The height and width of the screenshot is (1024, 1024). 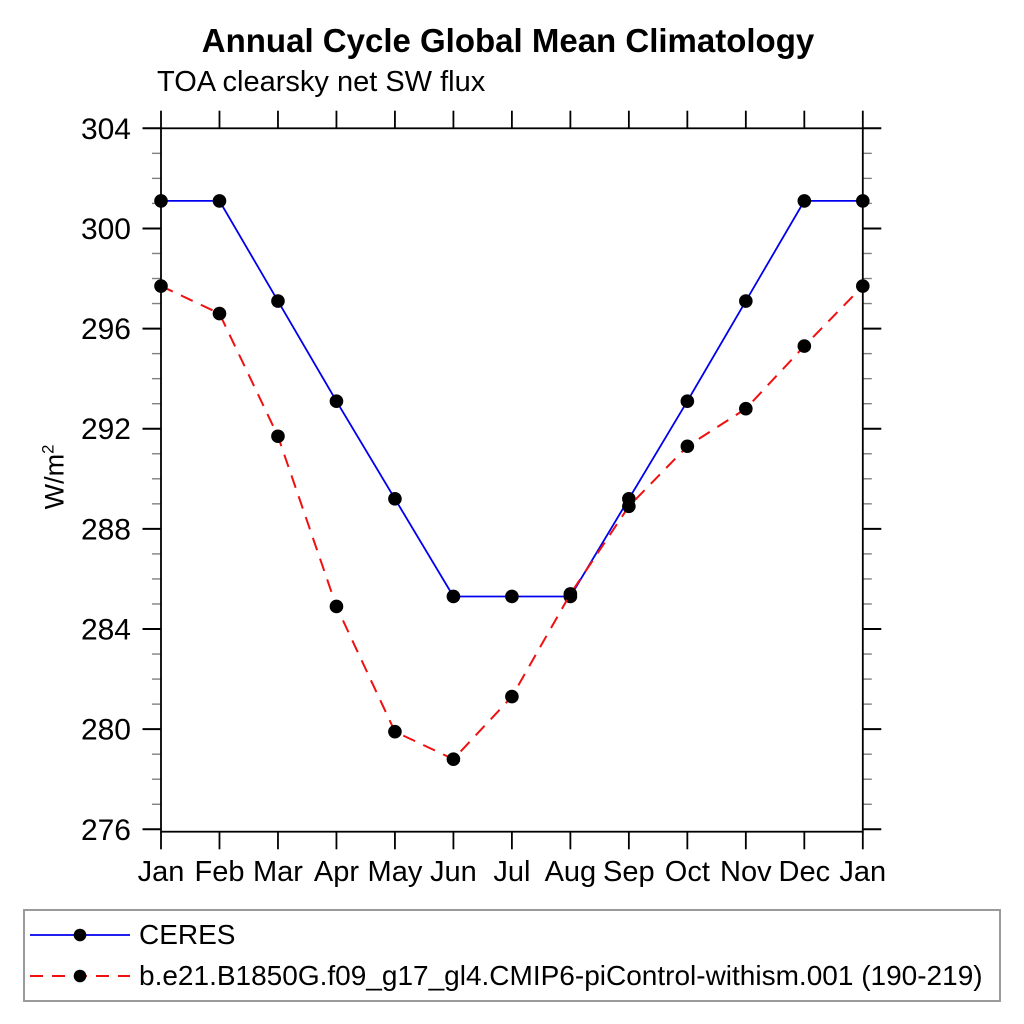 I want to click on legend-item: CERES, so click(x=514, y=935).